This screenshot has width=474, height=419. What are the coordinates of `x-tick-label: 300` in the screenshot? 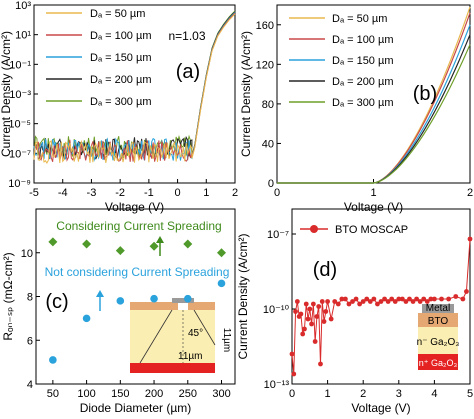 It's located at (221, 394).